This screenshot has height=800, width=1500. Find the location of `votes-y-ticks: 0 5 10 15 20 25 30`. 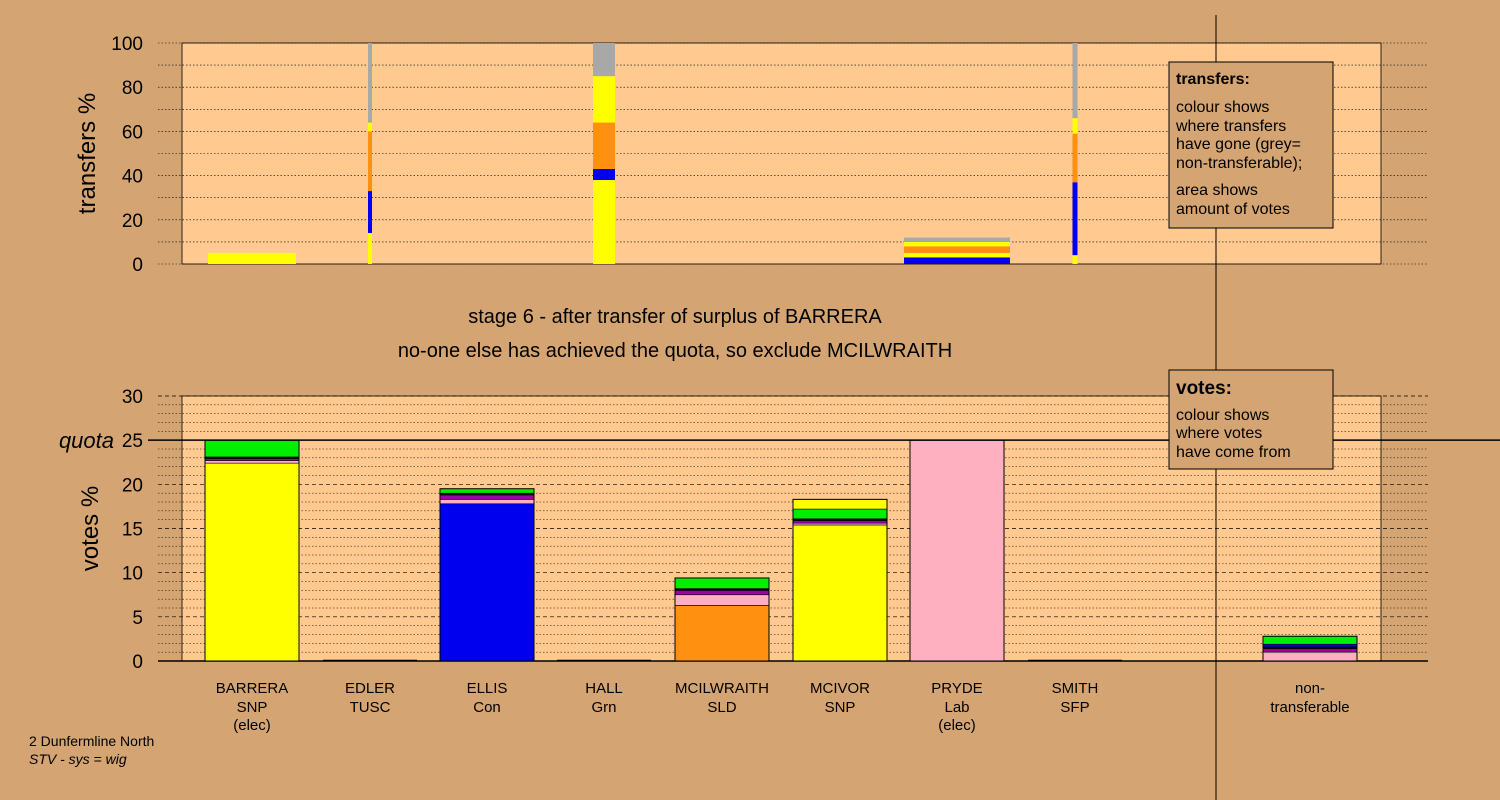

votes-y-ticks: 0 5 10 15 20 25 30 is located at coordinates (132, 530).